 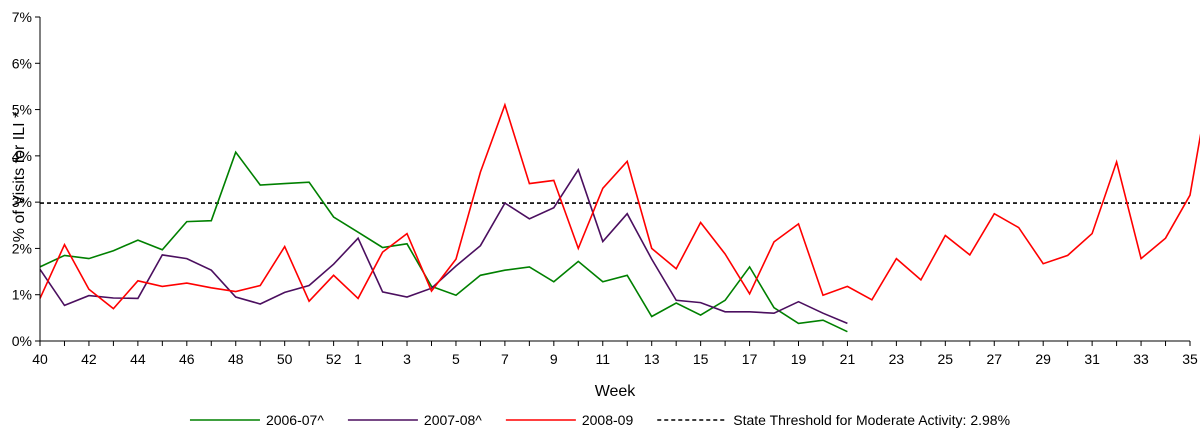 I want to click on x-tick-label: 44, so click(x=138, y=359).